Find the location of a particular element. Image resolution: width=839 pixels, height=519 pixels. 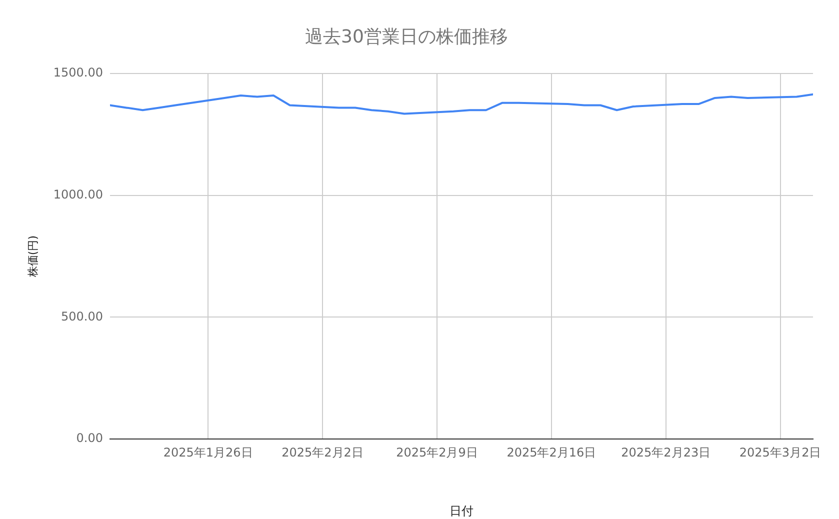

x-tick-label: 2025年2月16日 is located at coordinates (551, 452).